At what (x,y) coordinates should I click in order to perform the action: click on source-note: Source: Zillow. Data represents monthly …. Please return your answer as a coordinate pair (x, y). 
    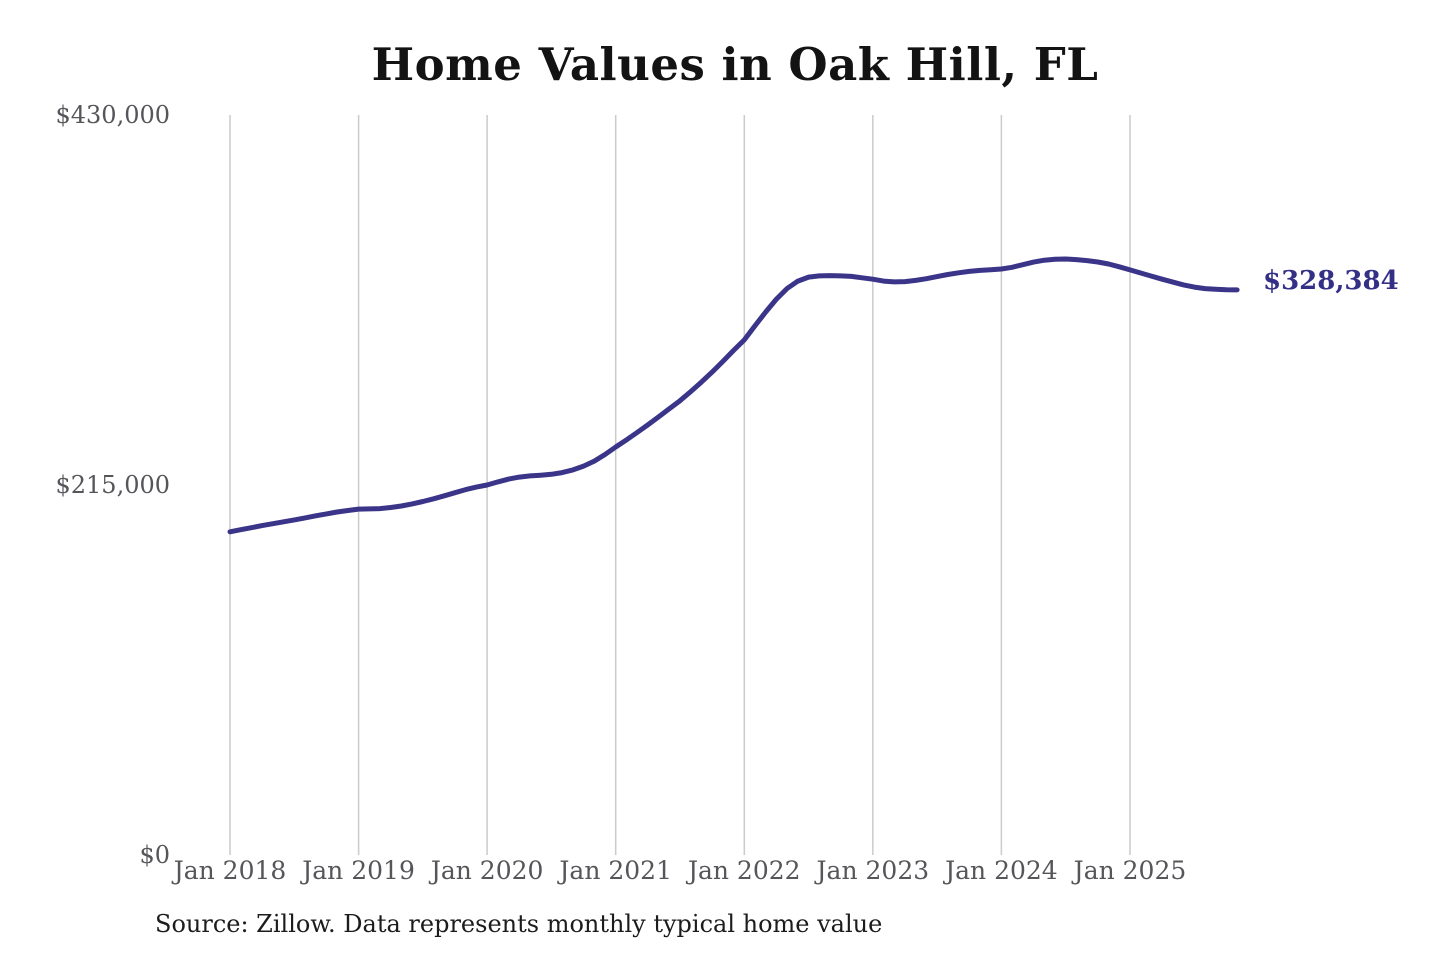
    Looking at the image, I should click on (519, 924).